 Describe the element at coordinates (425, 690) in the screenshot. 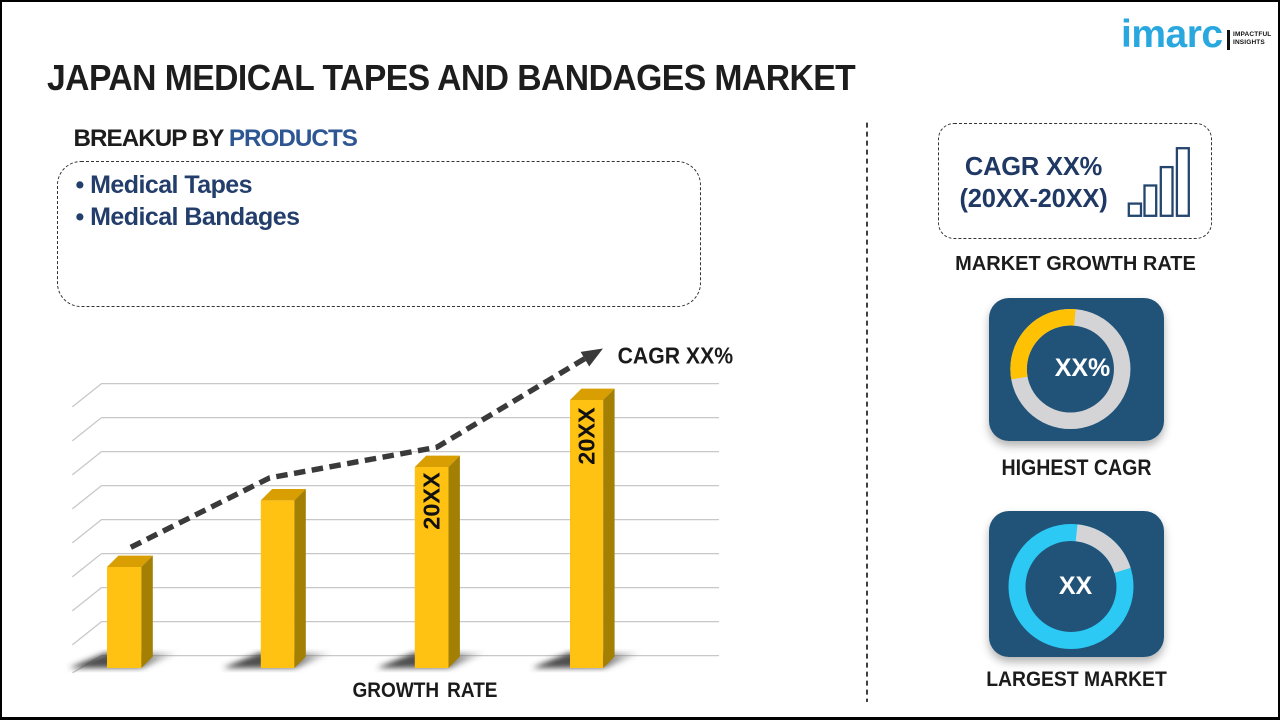

I see `svg-text: GROWTH RATE` at that location.